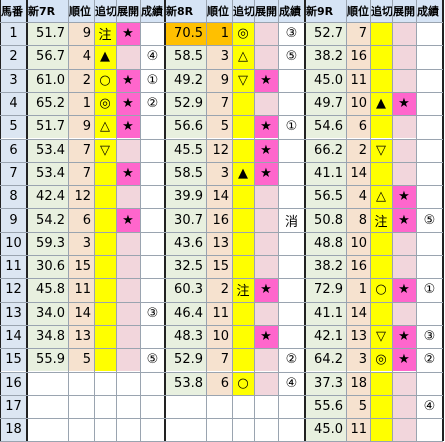  Describe the element at coordinates (325, 267) in the screenshot. I see `race9-odds-cell: 38.2` at that location.